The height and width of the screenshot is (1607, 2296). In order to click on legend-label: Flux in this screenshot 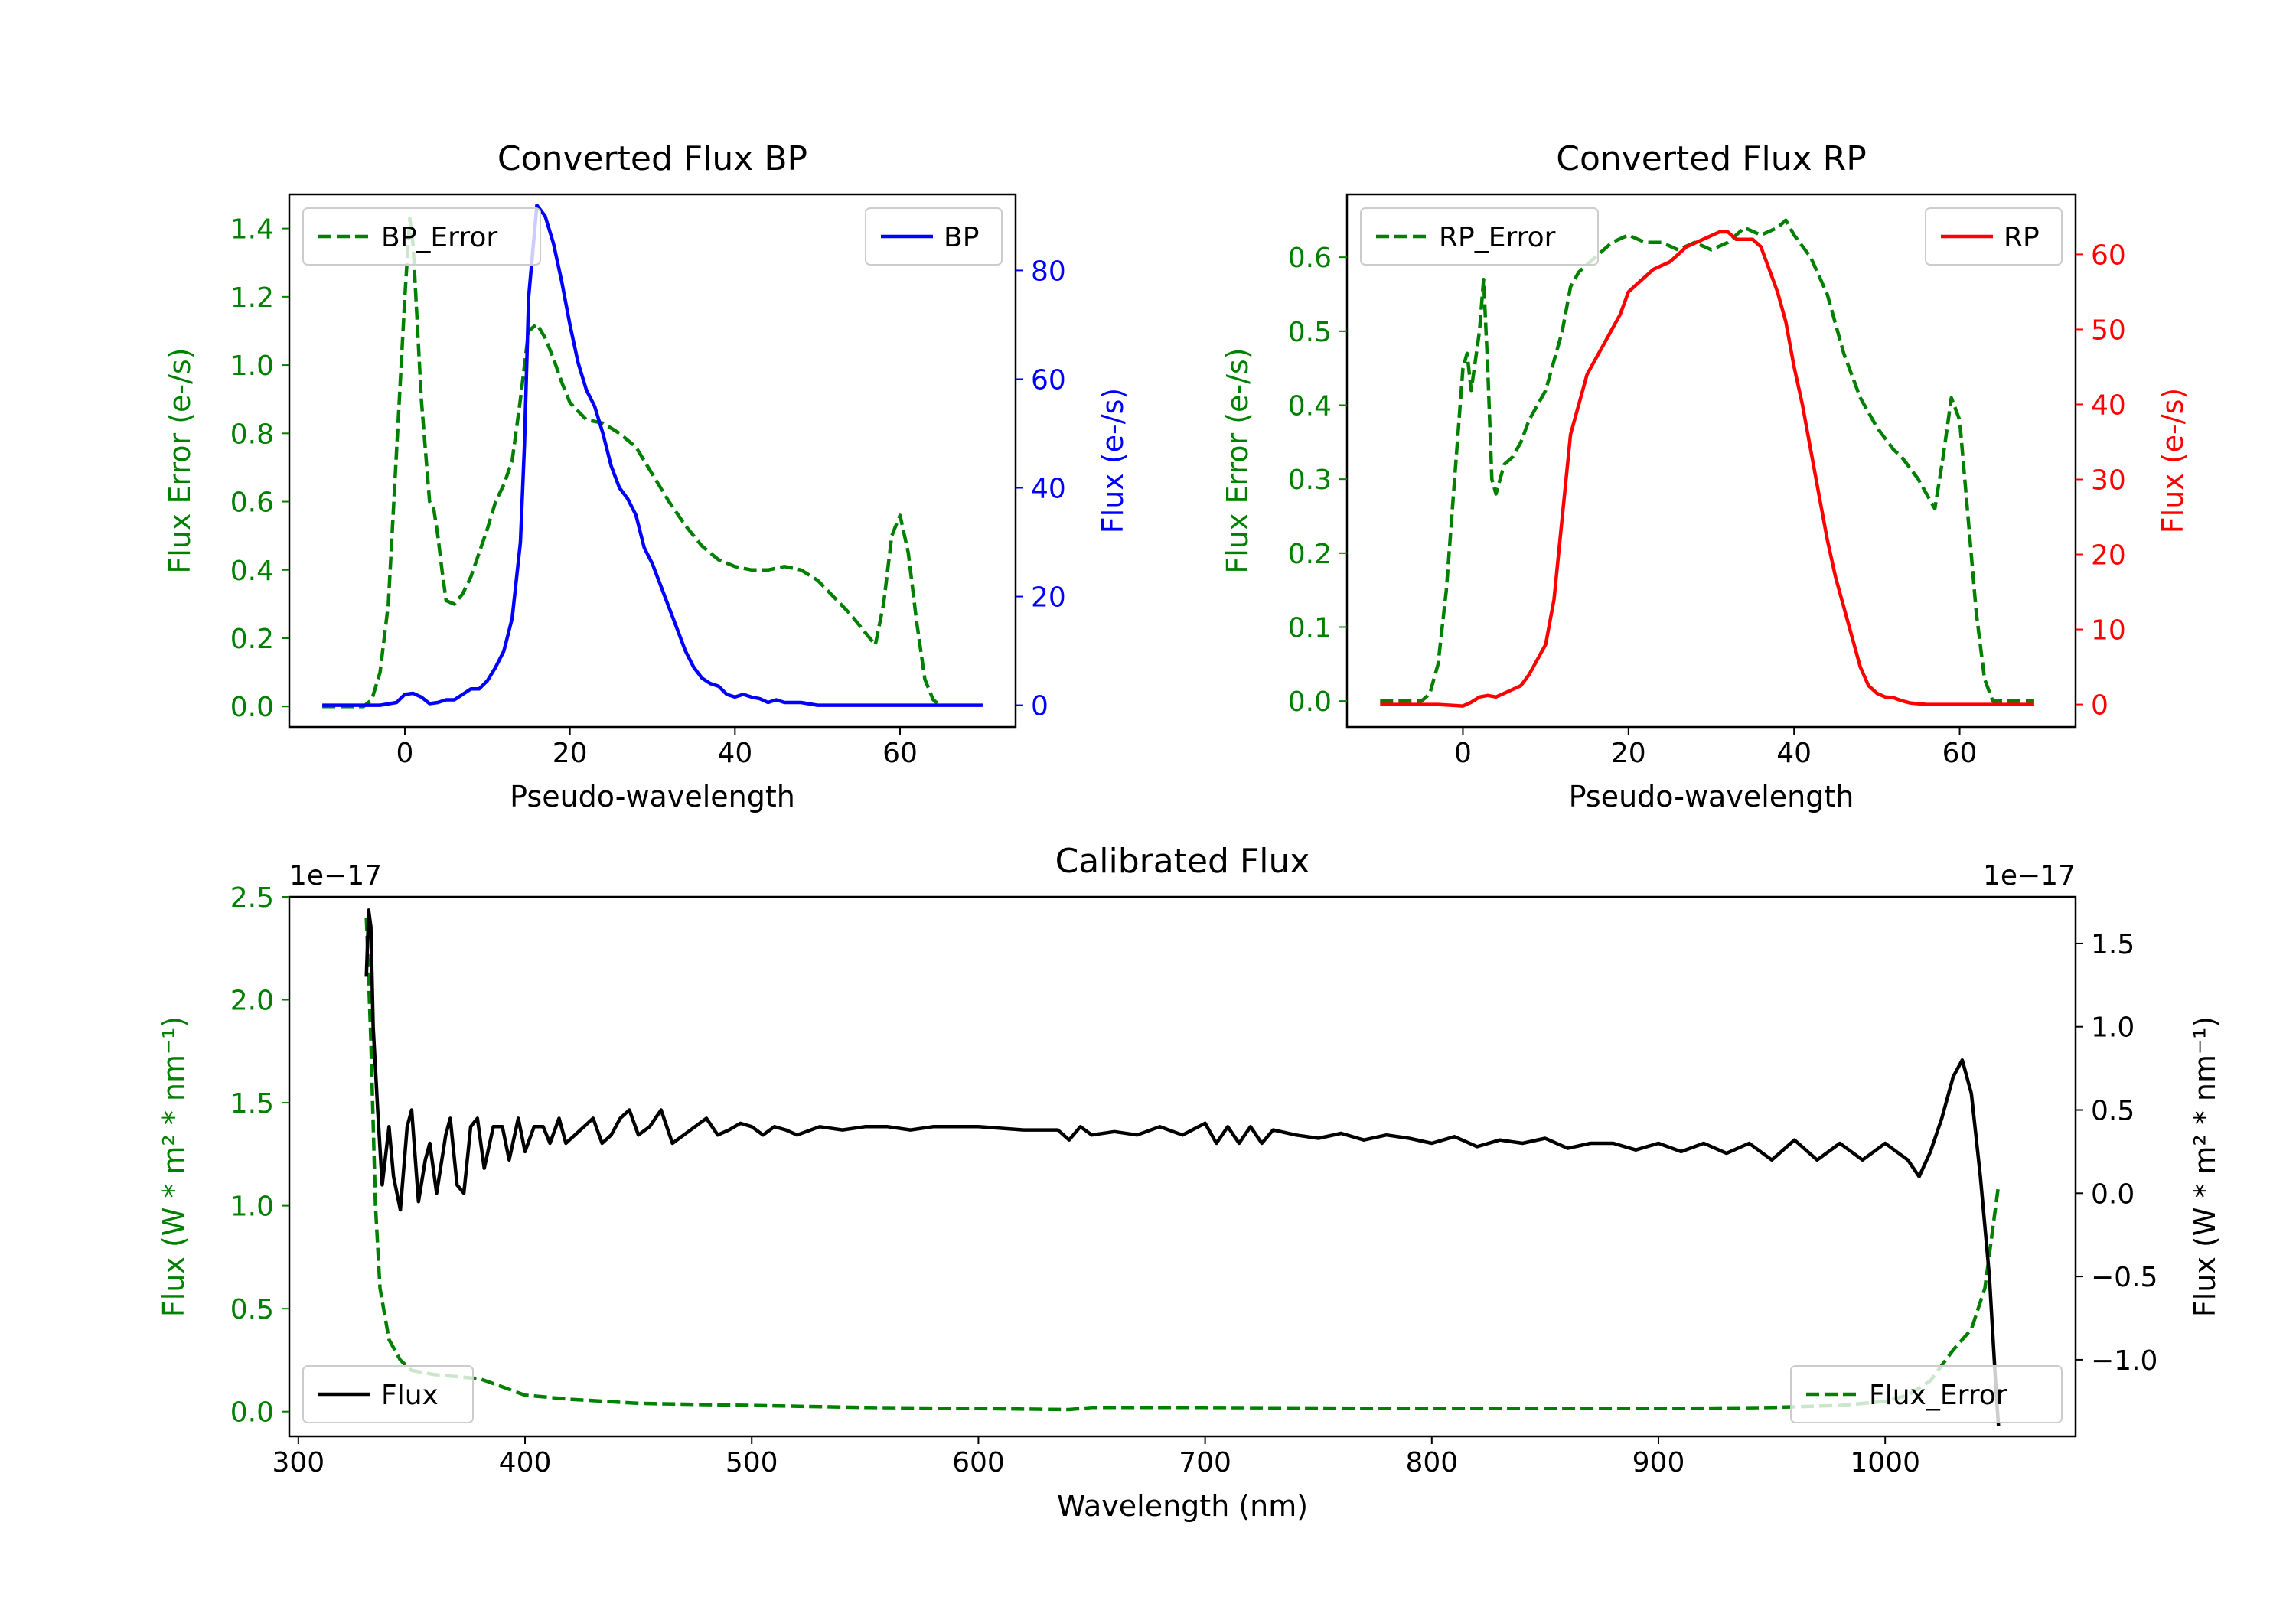, I will do `click(410, 1395)`.